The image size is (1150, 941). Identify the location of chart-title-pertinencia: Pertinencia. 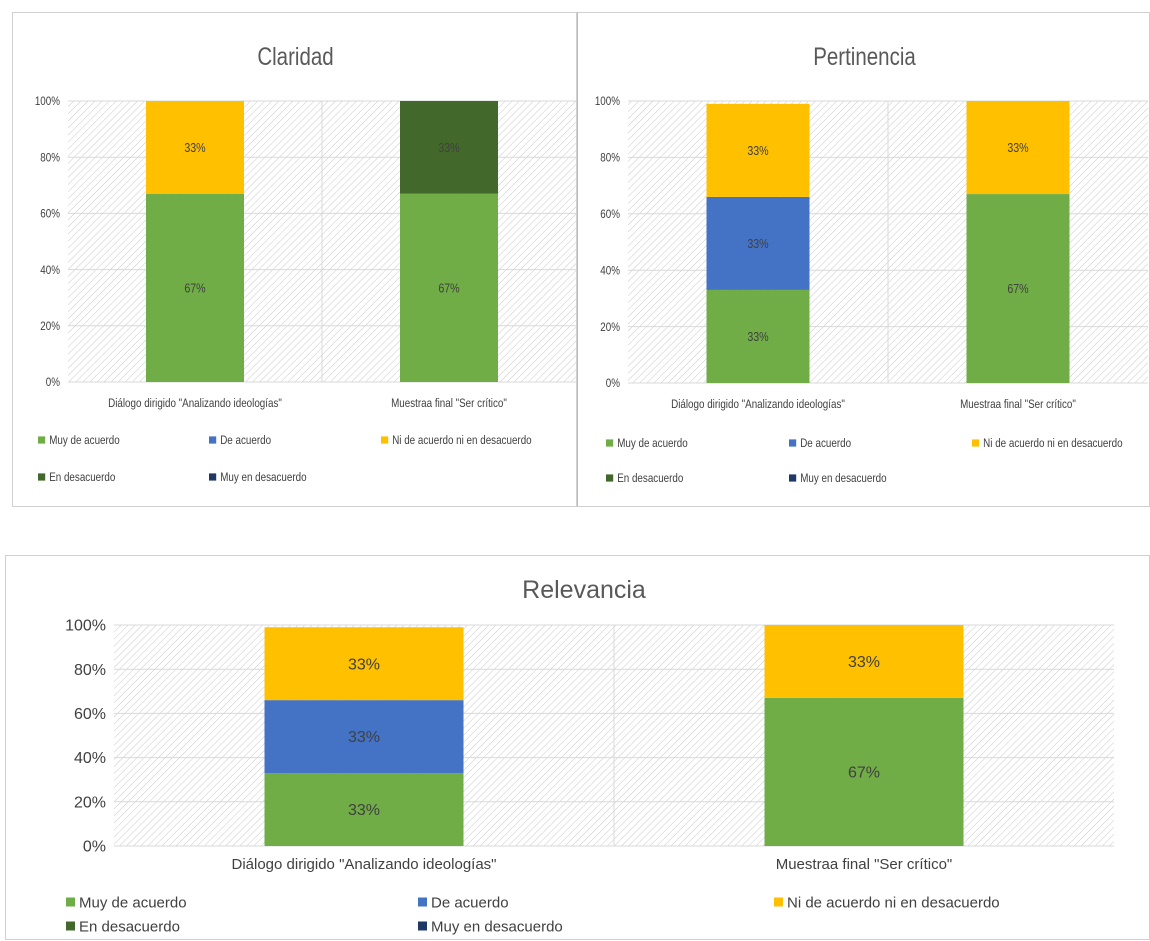
(864, 56).